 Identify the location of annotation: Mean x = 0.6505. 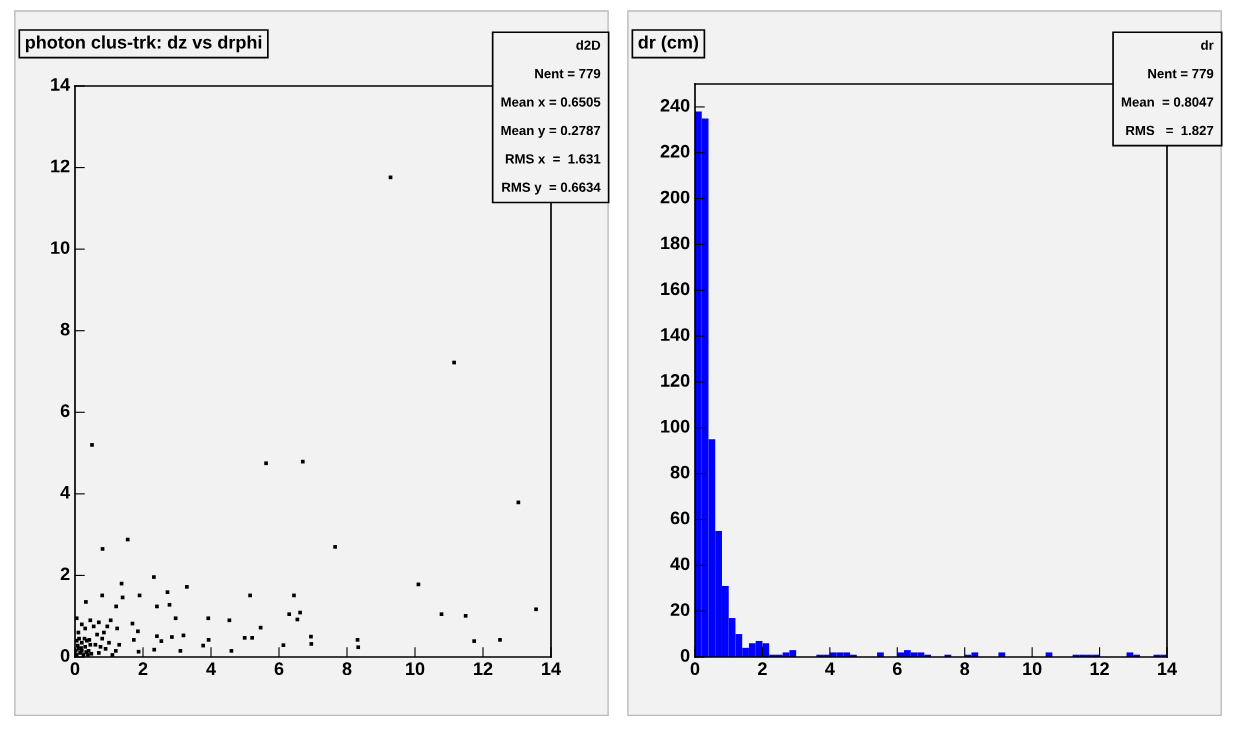
(551, 102).